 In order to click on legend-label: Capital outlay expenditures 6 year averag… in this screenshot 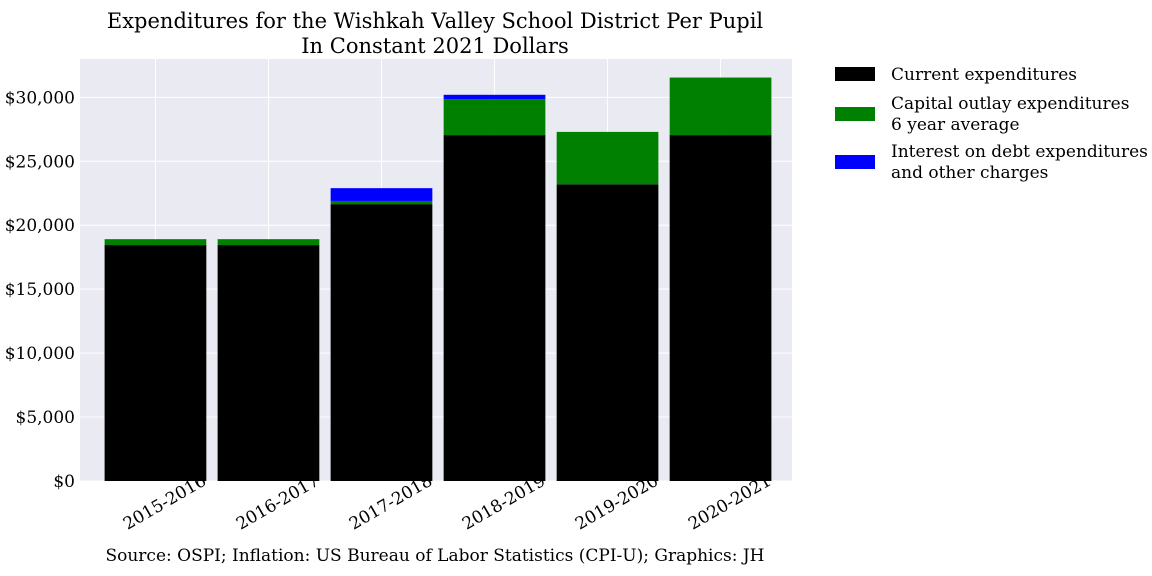, I will do `click(1010, 114)`.